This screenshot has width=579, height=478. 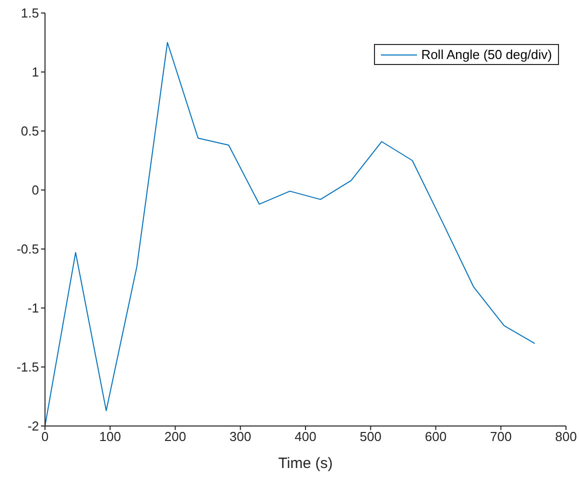 What do you see at coordinates (29, 131) in the screenshot?
I see `y-tick-label: 0.5` at bounding box center [29, 131].